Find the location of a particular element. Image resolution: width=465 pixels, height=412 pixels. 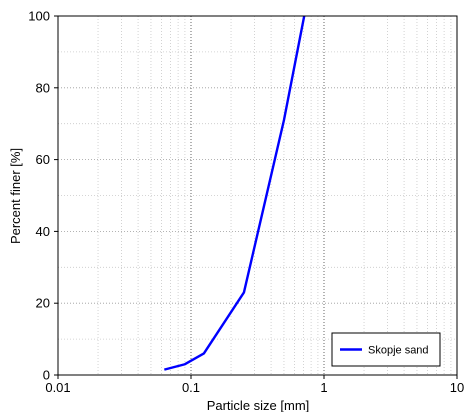

x-axis-title: Particle size [mm] is located at coordinates (258, 405).